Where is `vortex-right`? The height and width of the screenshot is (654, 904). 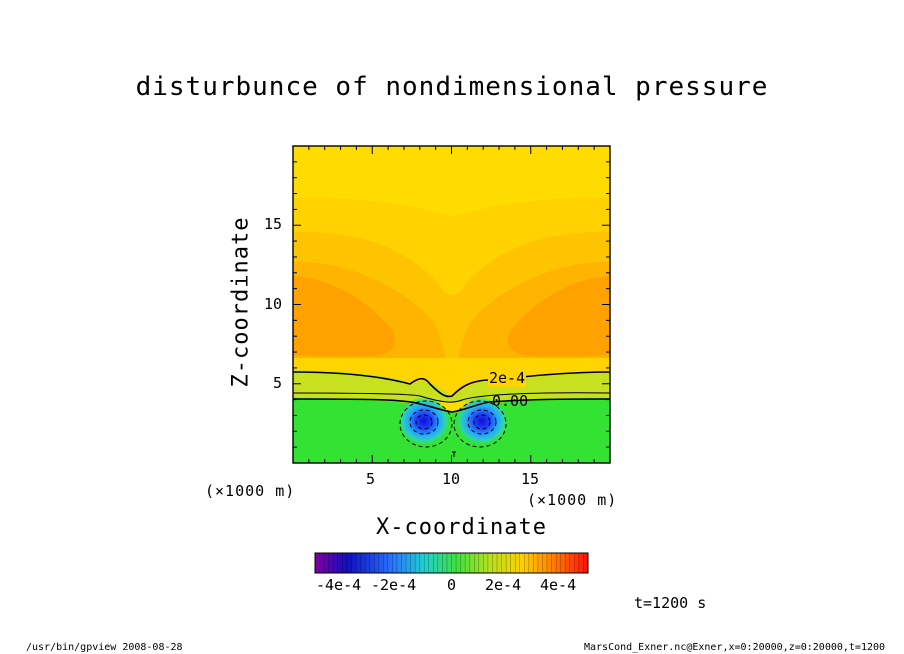 vortex-right is located at coordinates (482, 421).